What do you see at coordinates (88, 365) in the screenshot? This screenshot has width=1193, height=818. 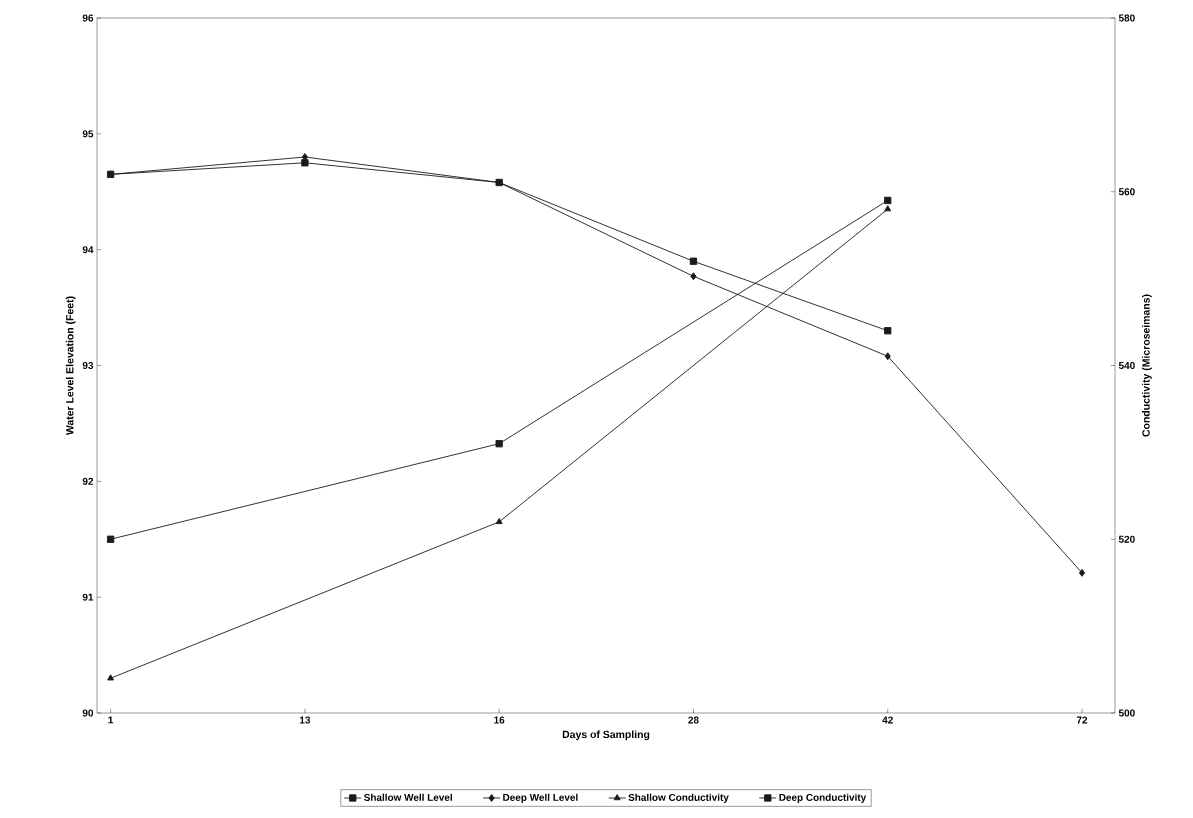 I see `y-tick-label: 93` at bounding box center [88, 365].